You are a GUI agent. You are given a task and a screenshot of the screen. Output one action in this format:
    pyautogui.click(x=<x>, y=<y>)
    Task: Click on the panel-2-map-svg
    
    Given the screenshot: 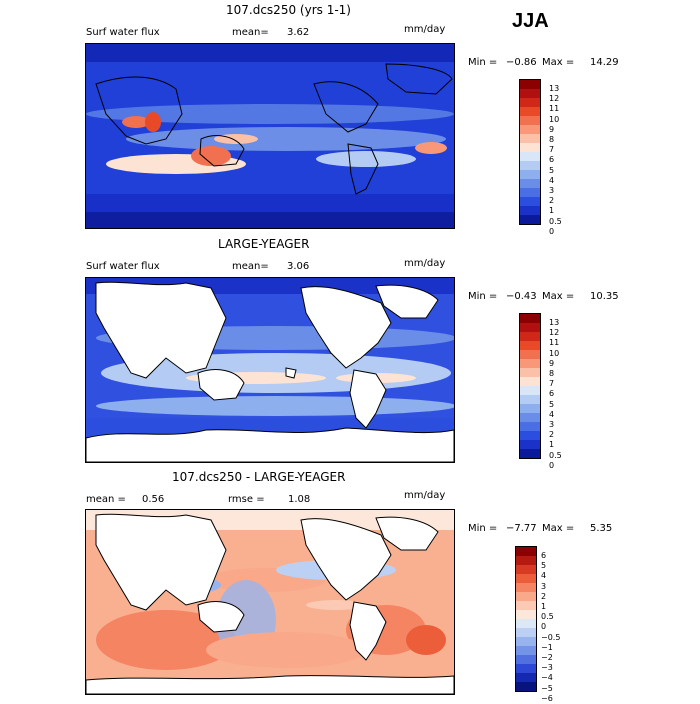 What is the action you would take?
    pyautogui.click(x=270, y=370)
    